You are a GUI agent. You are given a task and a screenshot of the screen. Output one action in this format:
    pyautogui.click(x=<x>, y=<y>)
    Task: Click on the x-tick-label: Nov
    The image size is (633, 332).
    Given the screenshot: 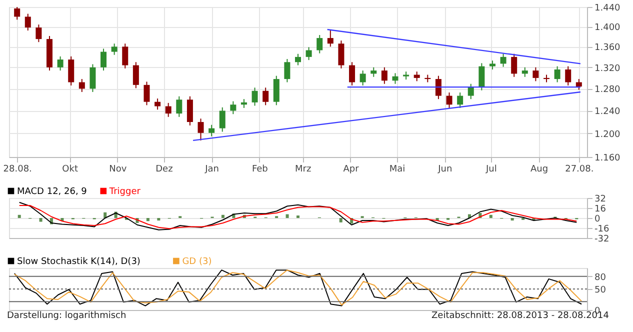 What is the action you would take?
    pyautogui.click(x=118, y=169)
    